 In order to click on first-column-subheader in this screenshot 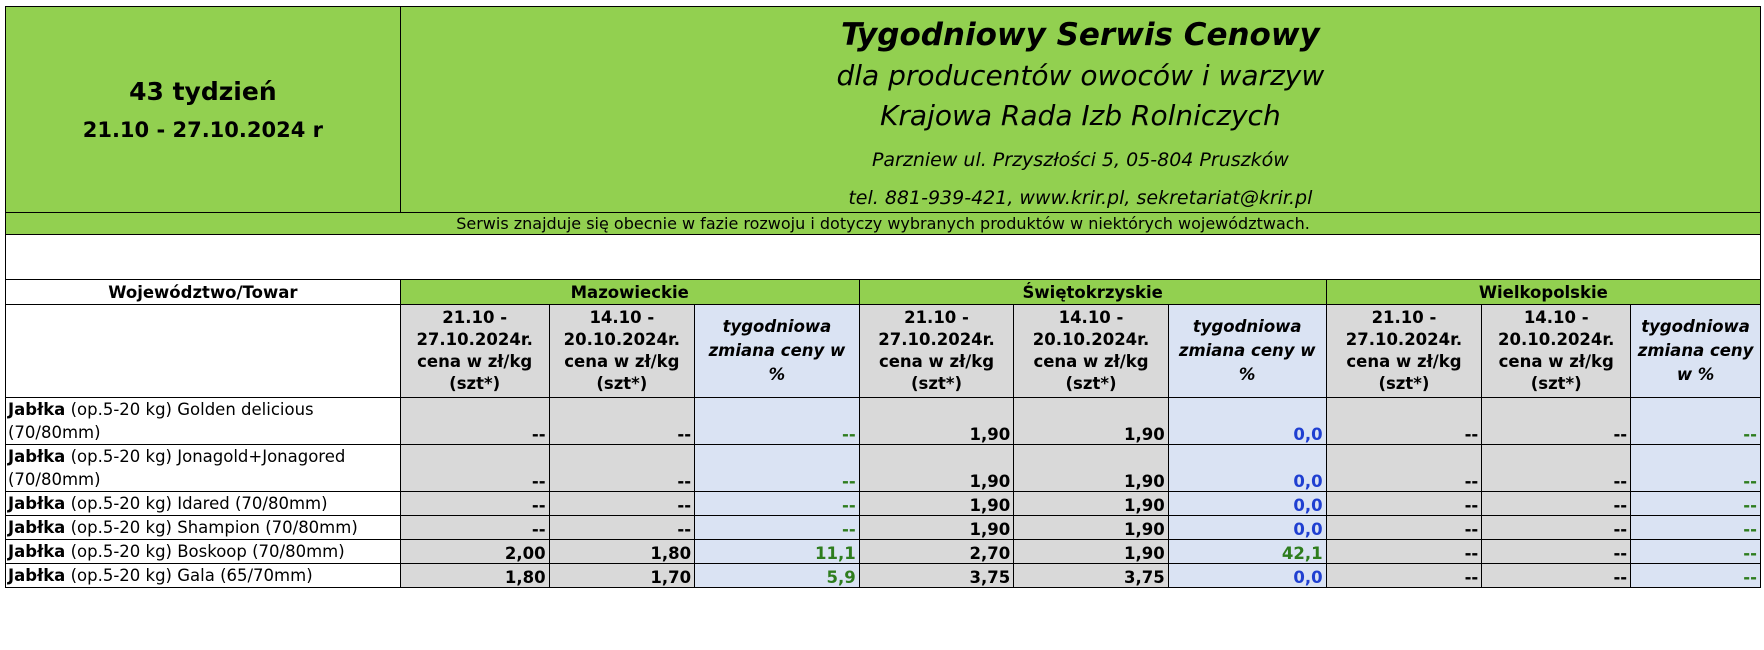, I will do `click(203, 351)`.